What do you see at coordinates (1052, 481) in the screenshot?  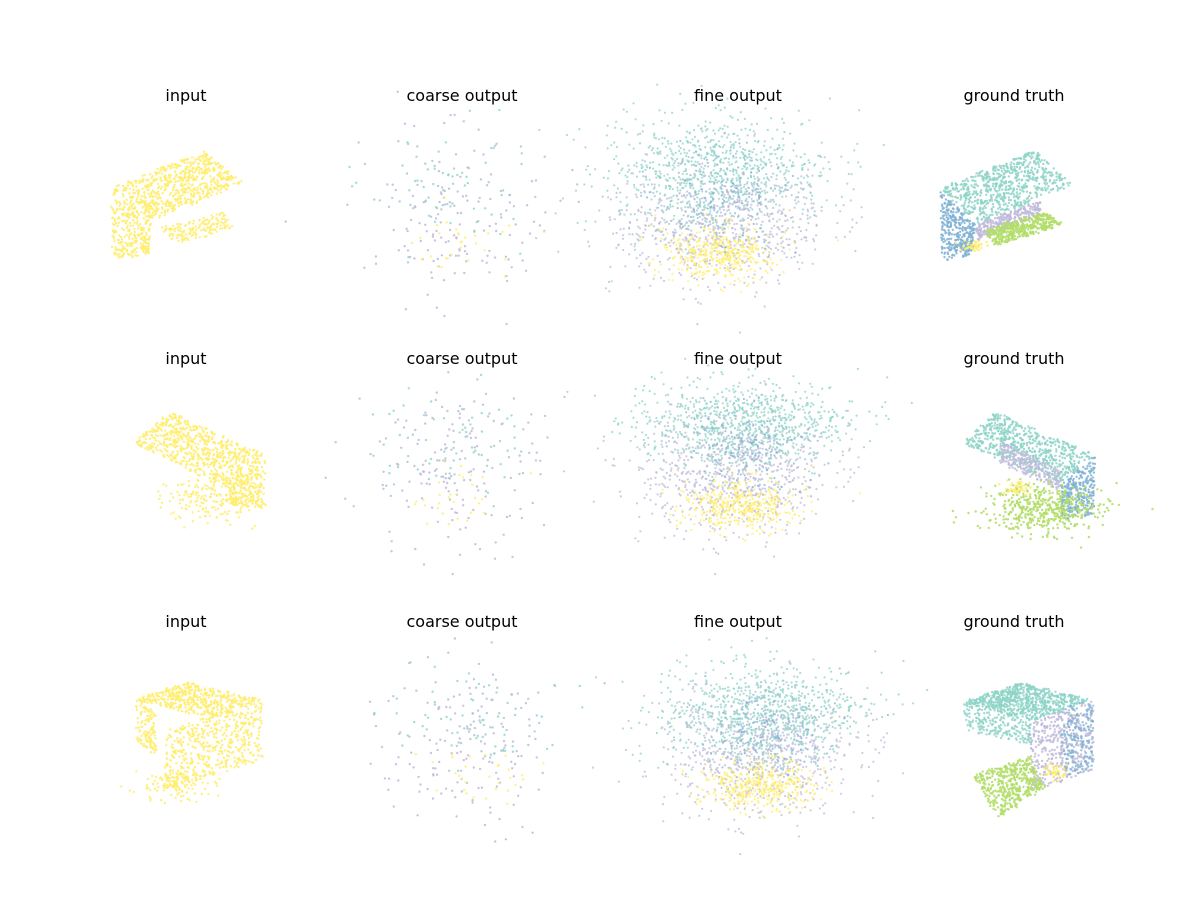 I see `truth-cloud-r2` at bounding box center [1052, 481].